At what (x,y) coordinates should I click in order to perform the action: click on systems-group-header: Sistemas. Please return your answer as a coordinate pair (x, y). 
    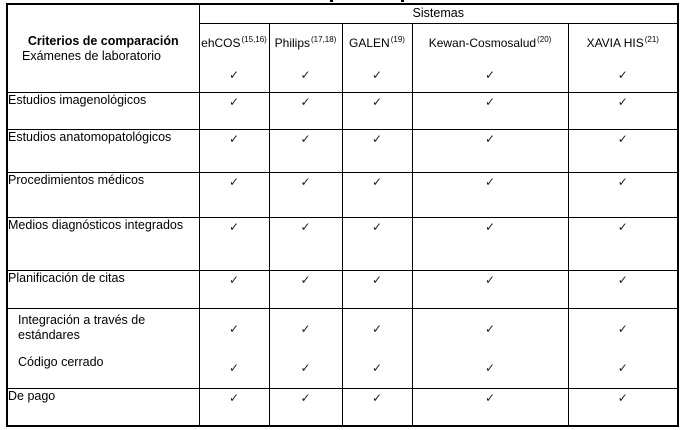
    Looking at the image, I should click on (438, 13).